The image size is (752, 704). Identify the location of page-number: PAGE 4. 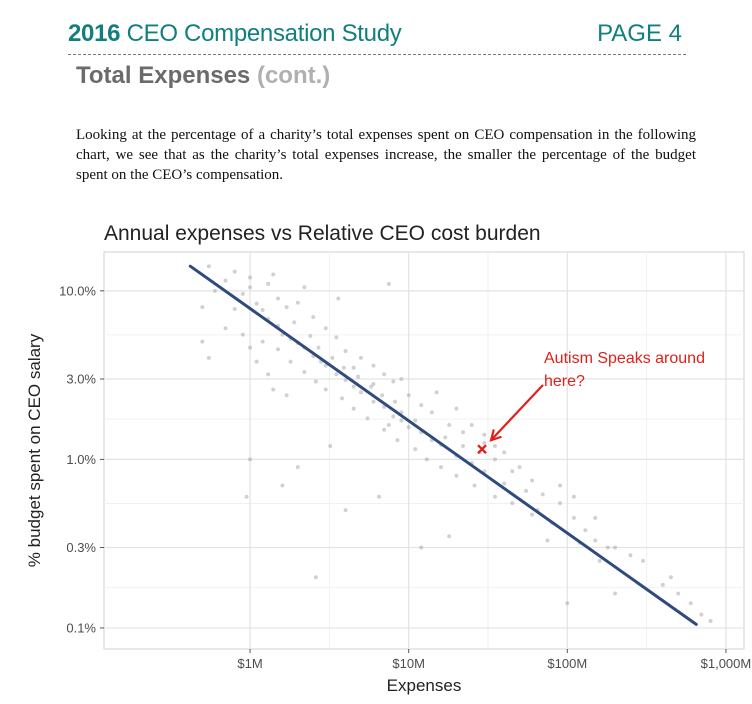
(639, 33).